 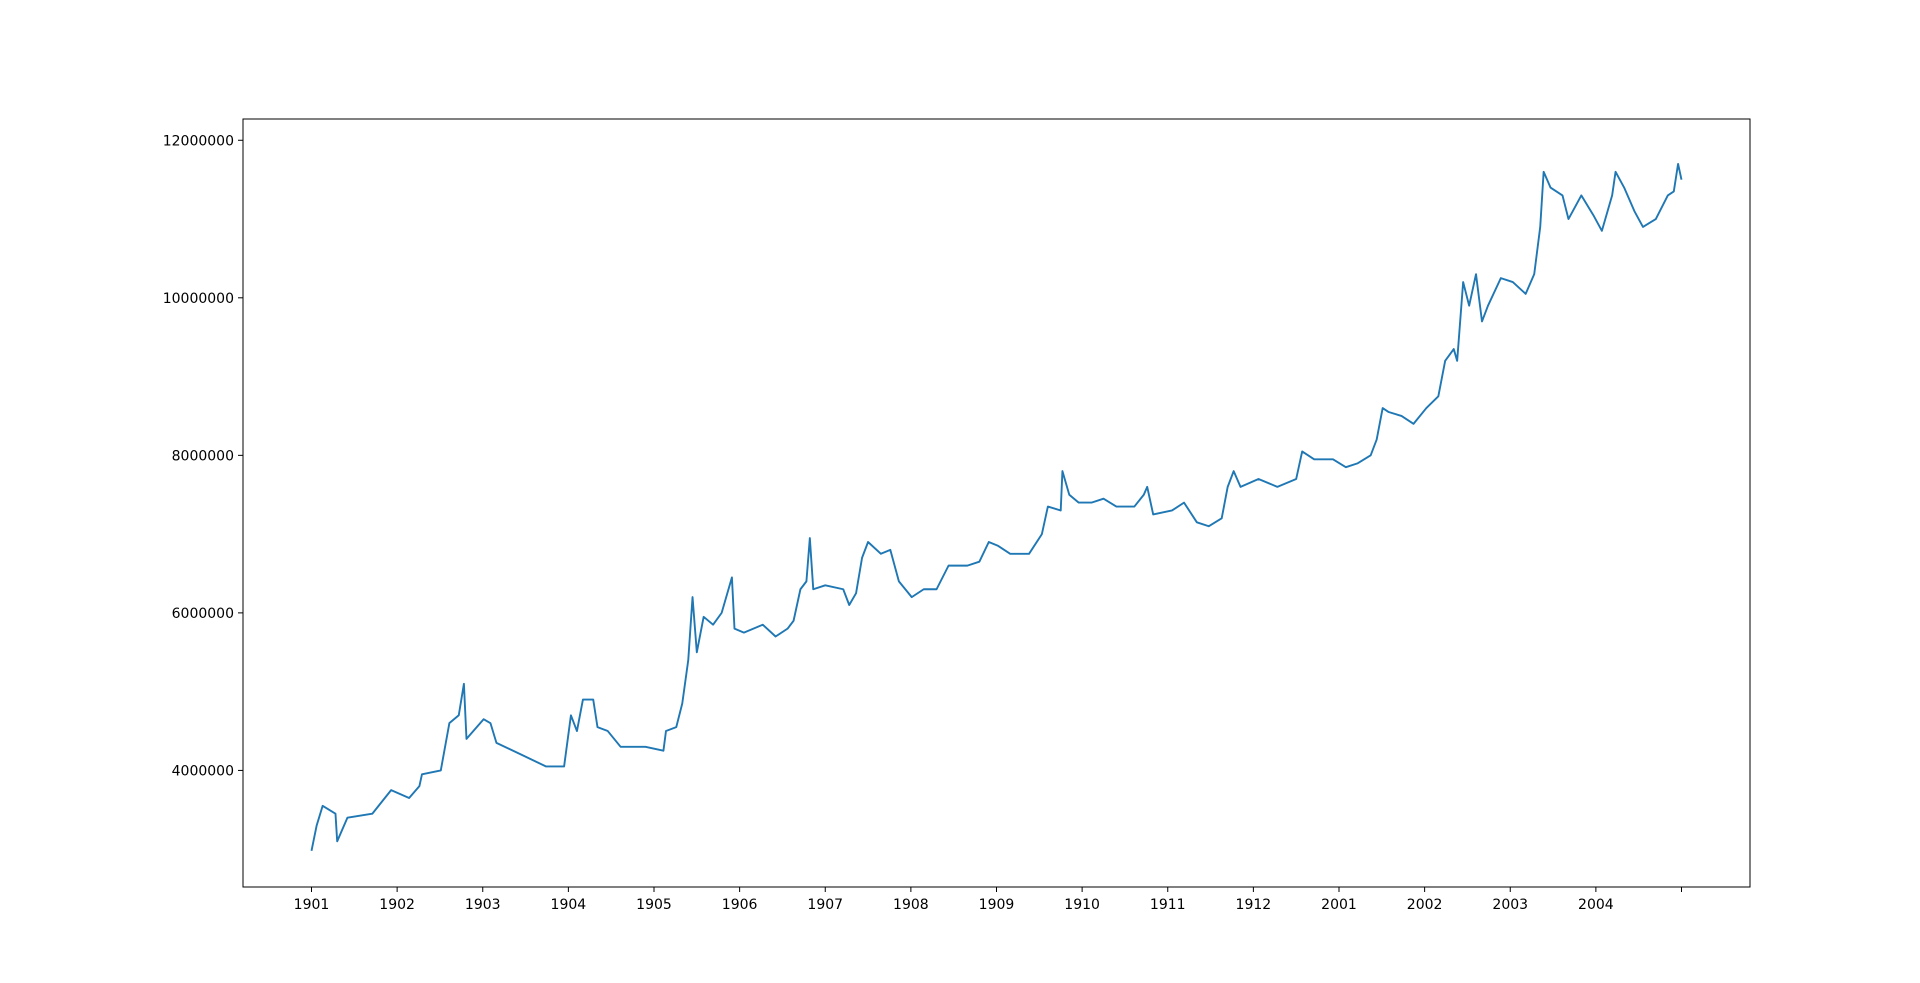 What do you see at coordinates (740, 905) in the screenshot?
I see `x-tick-label: 1906` at bounding box center [740, 905].